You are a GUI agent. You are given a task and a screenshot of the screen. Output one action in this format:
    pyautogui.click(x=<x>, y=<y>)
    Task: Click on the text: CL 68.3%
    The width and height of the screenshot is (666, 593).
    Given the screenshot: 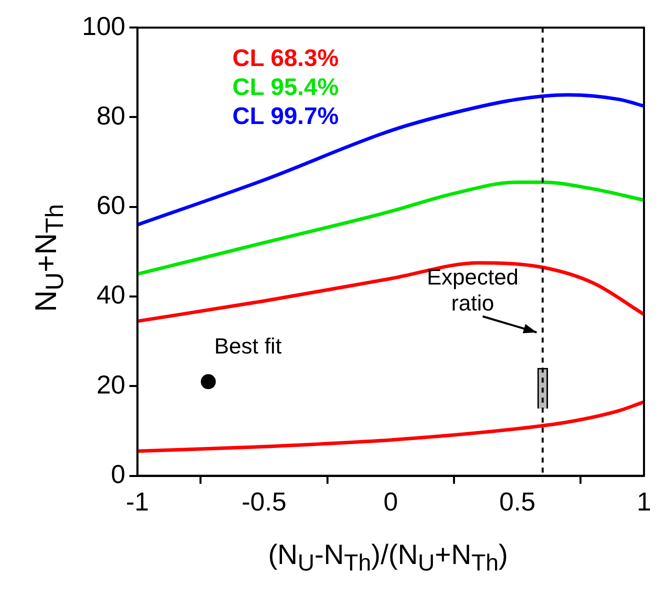 What is the action you would take?
    pyautogui.click(x=285, y=58)
    